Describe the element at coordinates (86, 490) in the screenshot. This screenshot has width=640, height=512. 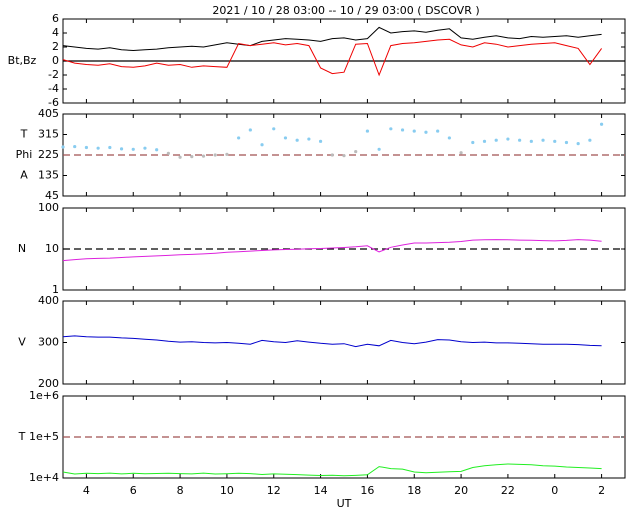
I see `x-tick-label: 4` at that location.